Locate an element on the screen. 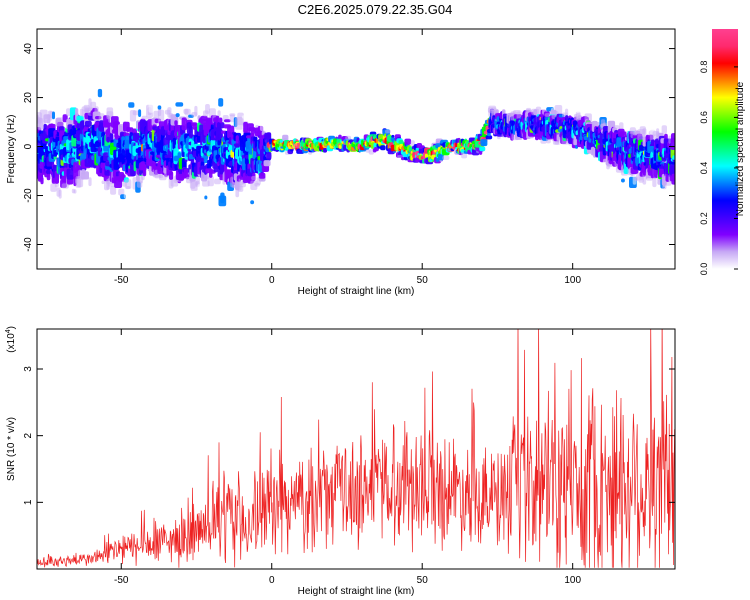 Image resolution: width=750 pixels, height=600 pixels. colorbar-ticks: 0.0 0.2 0.4 0.6 0.8 is located at coordinates (718, 168).